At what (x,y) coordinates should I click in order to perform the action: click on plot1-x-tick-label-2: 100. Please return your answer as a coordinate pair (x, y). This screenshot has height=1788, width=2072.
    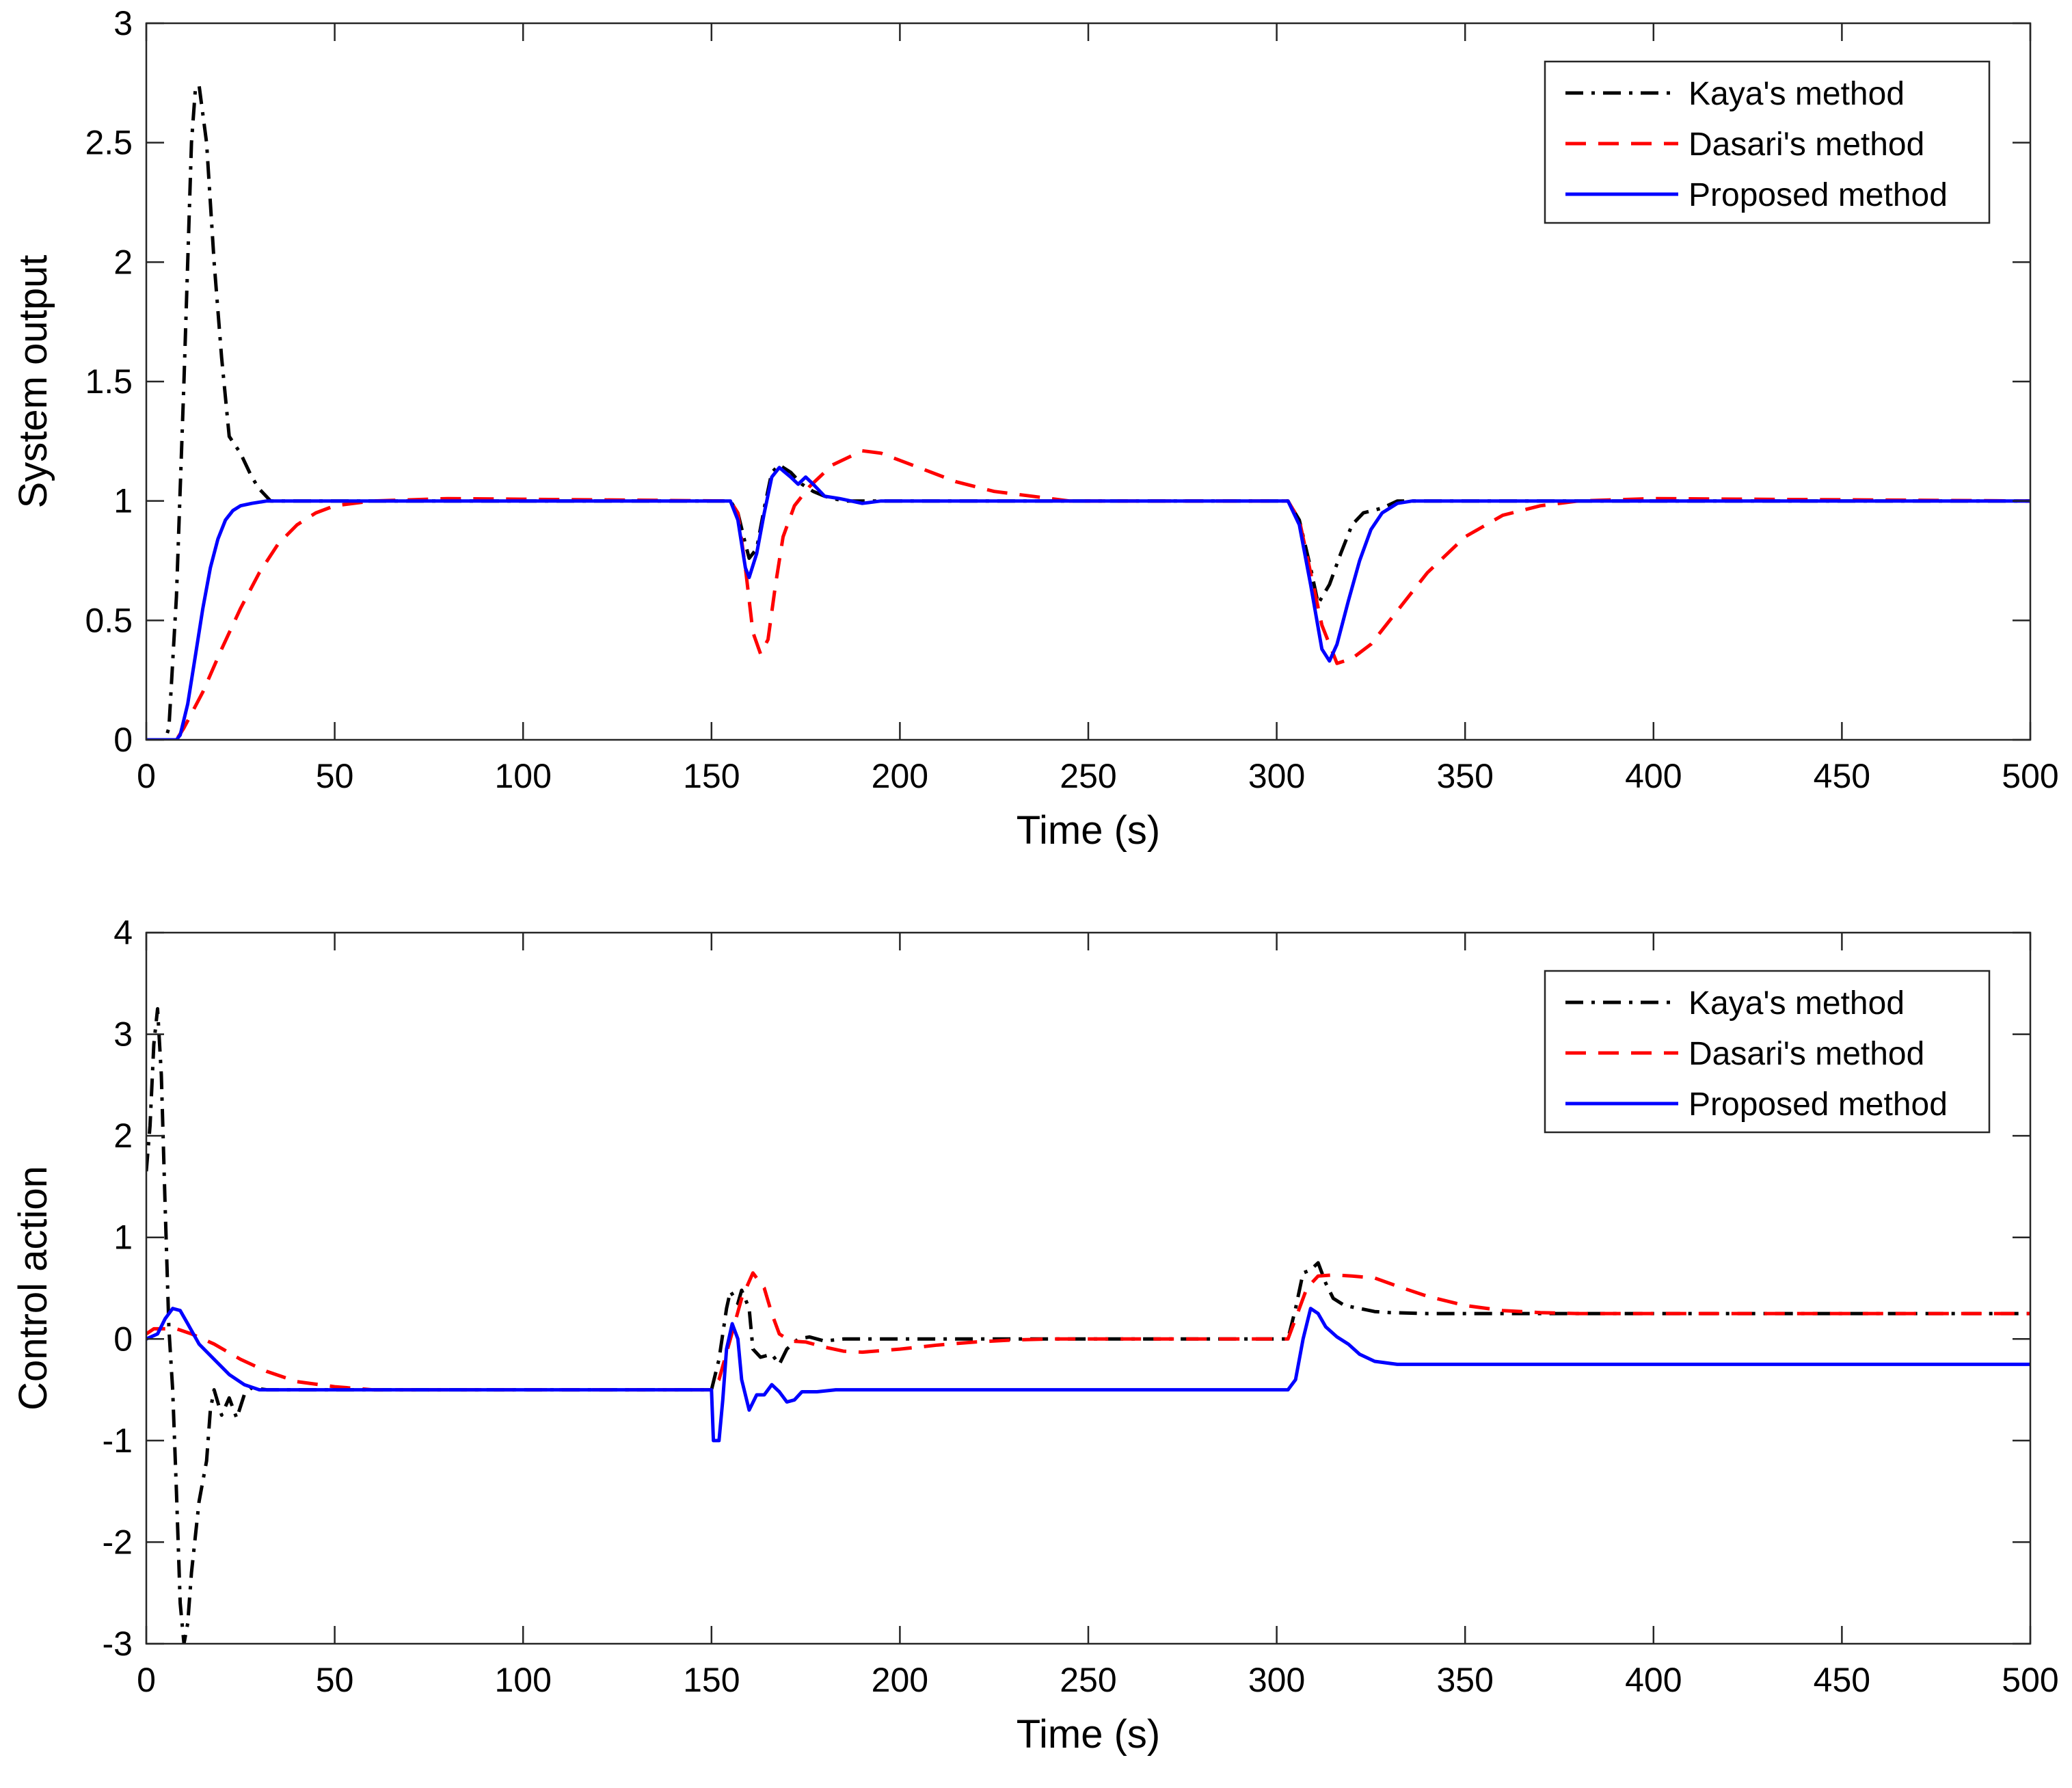
    Looking at the image, I should click on (522, 1680).